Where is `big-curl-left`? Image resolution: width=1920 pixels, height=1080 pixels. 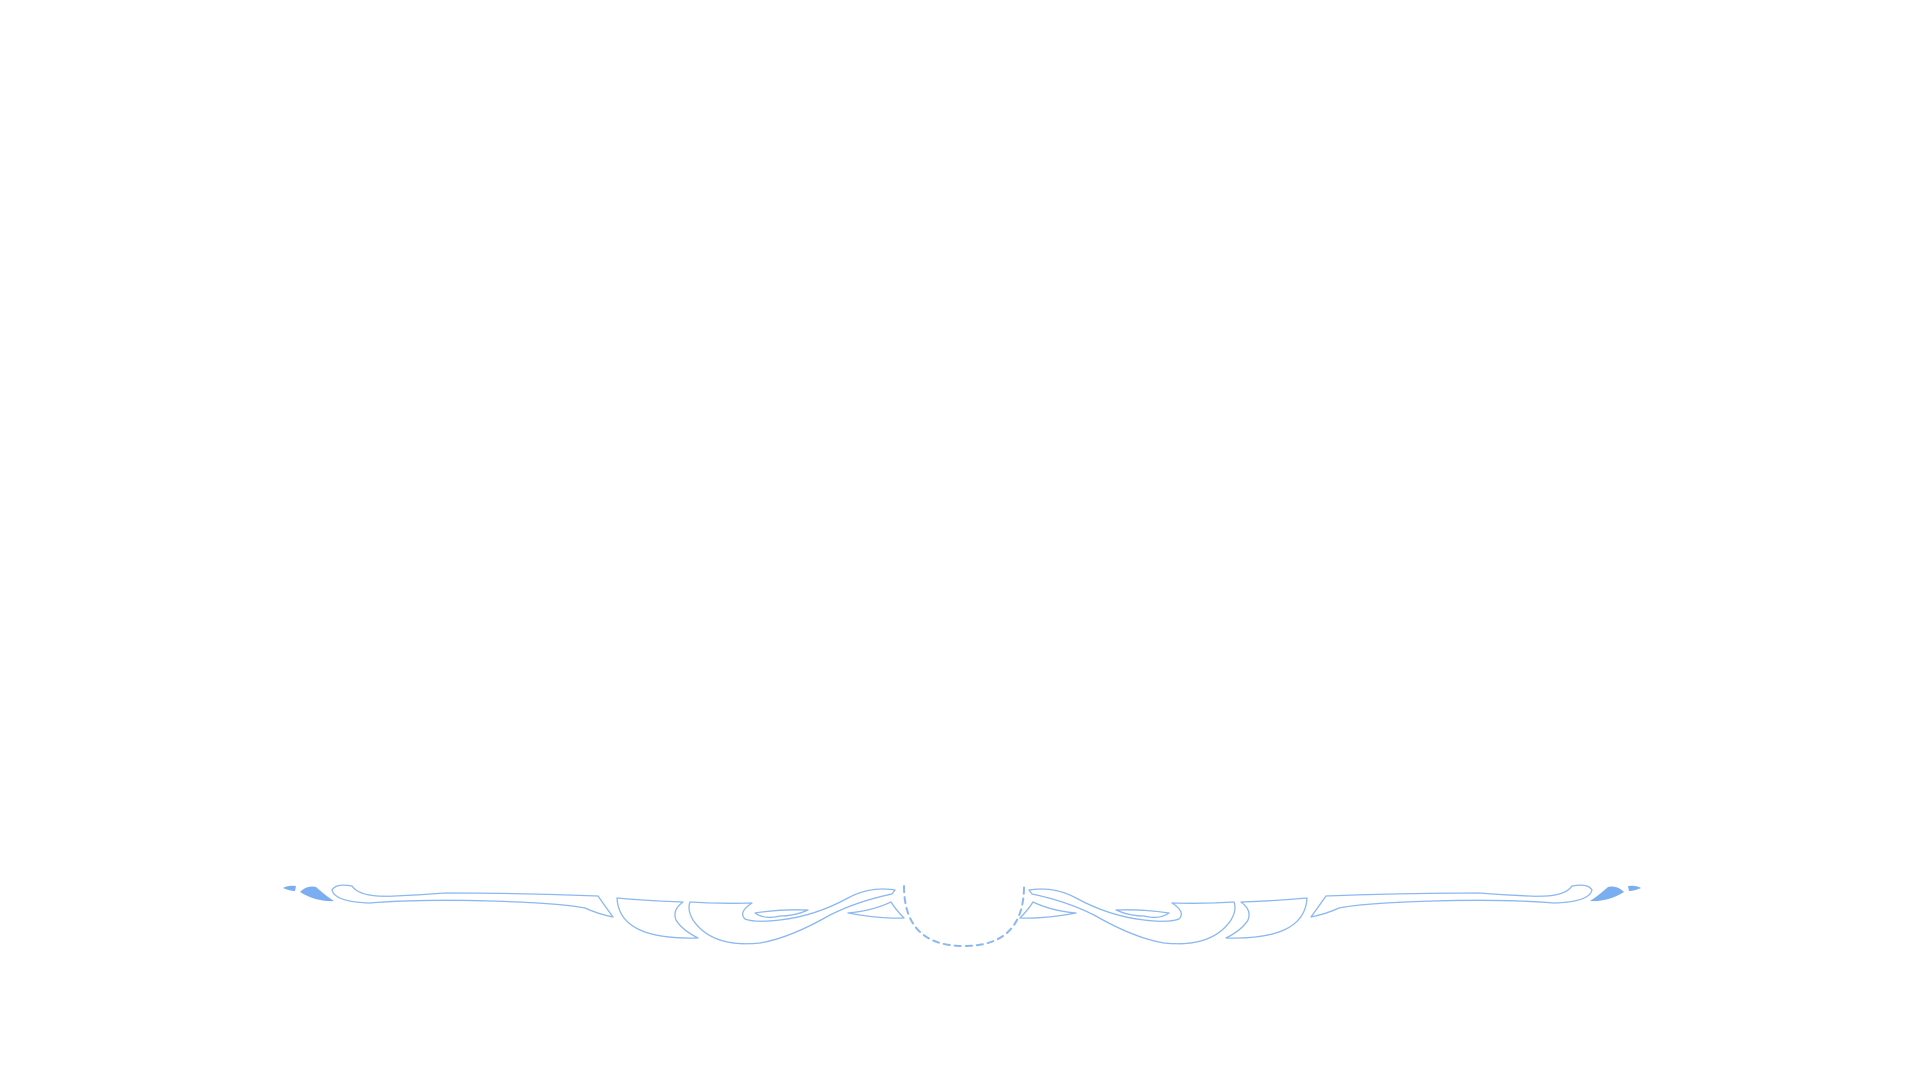
big-curl-left is located at coordinates (792, 916).